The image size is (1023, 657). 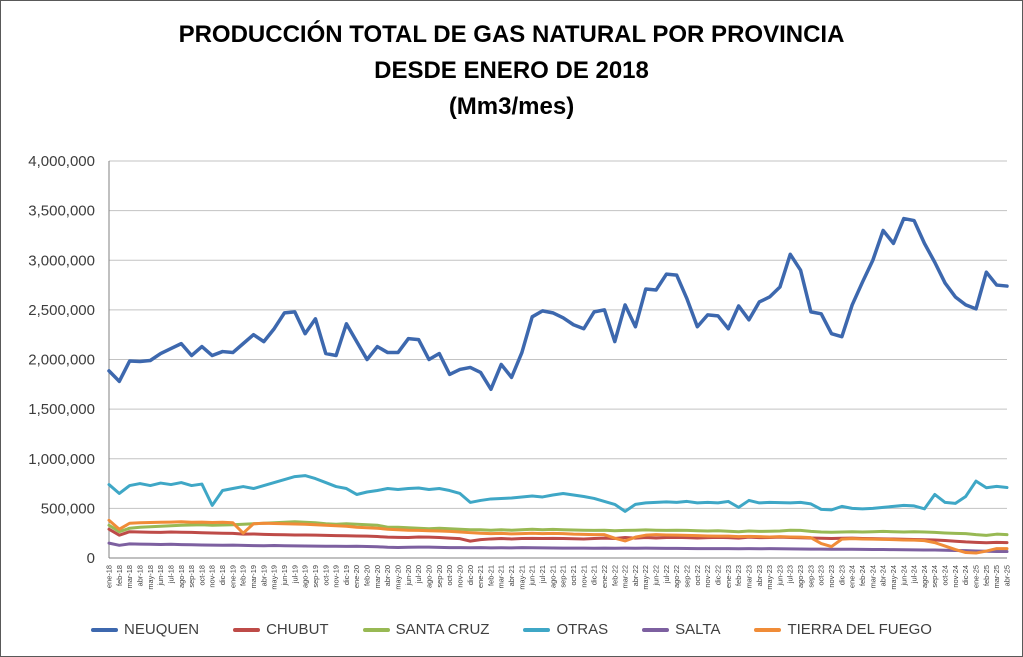 I want to click on x-axis-label: abr-21, so click(x=511, y=575).